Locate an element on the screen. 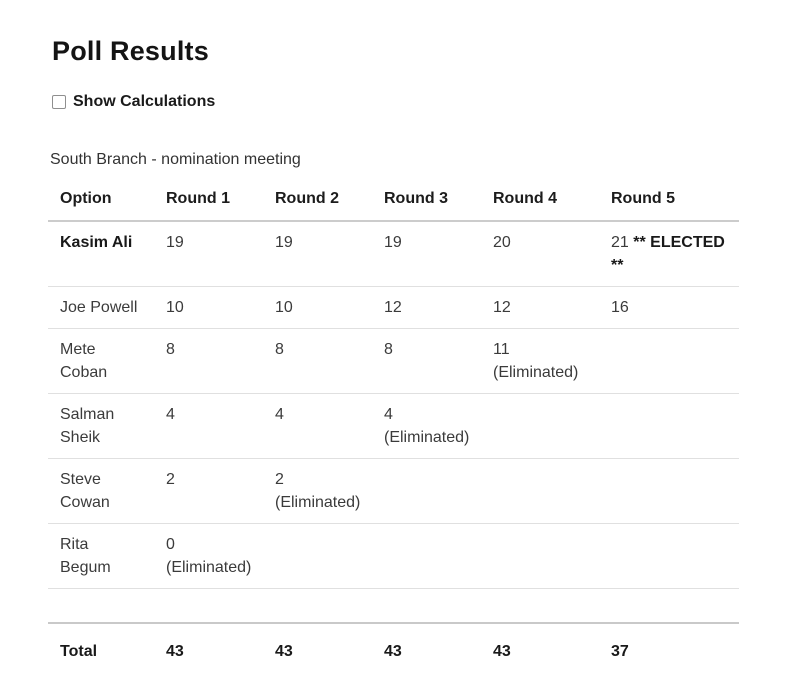 The image size is (786, 683). header-round-4: Round 4 is located at coordinates (540, 200).